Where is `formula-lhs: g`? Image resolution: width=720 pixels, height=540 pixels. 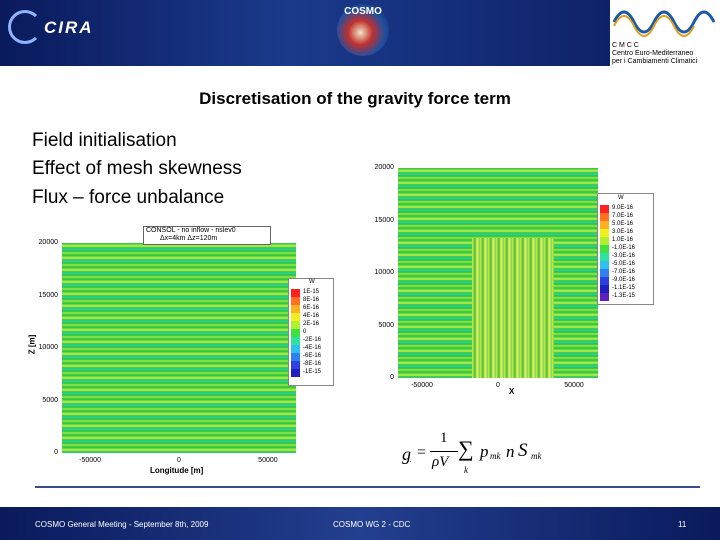 formula-lhs: g is located at coordinates (406, 454).